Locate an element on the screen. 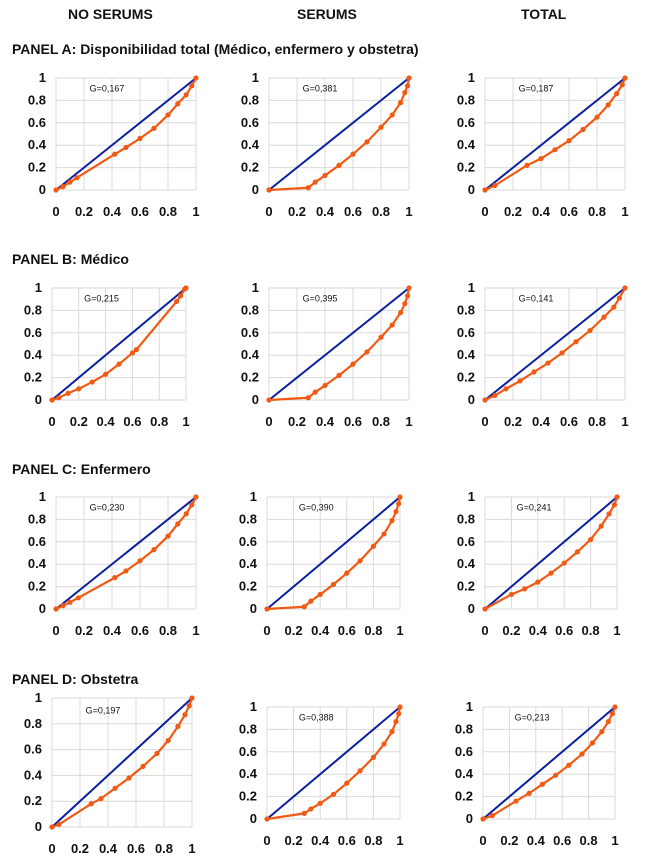 This screenshot has width=651, height=861. panel-b-title: PANEL B: Médico is located at coordinates (70, 259).